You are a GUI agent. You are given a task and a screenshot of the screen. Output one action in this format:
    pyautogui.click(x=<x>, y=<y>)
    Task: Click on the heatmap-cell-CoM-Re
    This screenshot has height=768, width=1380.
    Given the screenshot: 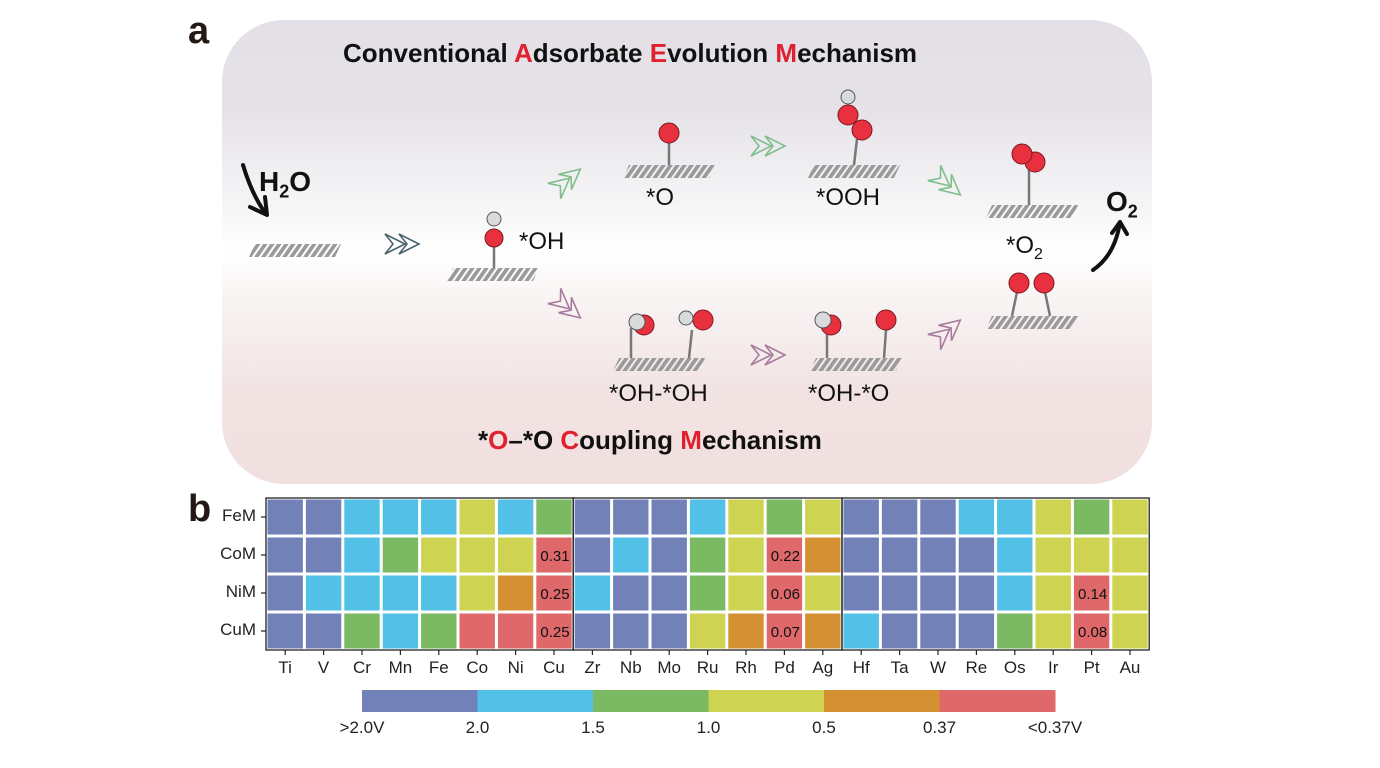 What is the action you would take?
    pyautogui.click(x=976, y=555)
    